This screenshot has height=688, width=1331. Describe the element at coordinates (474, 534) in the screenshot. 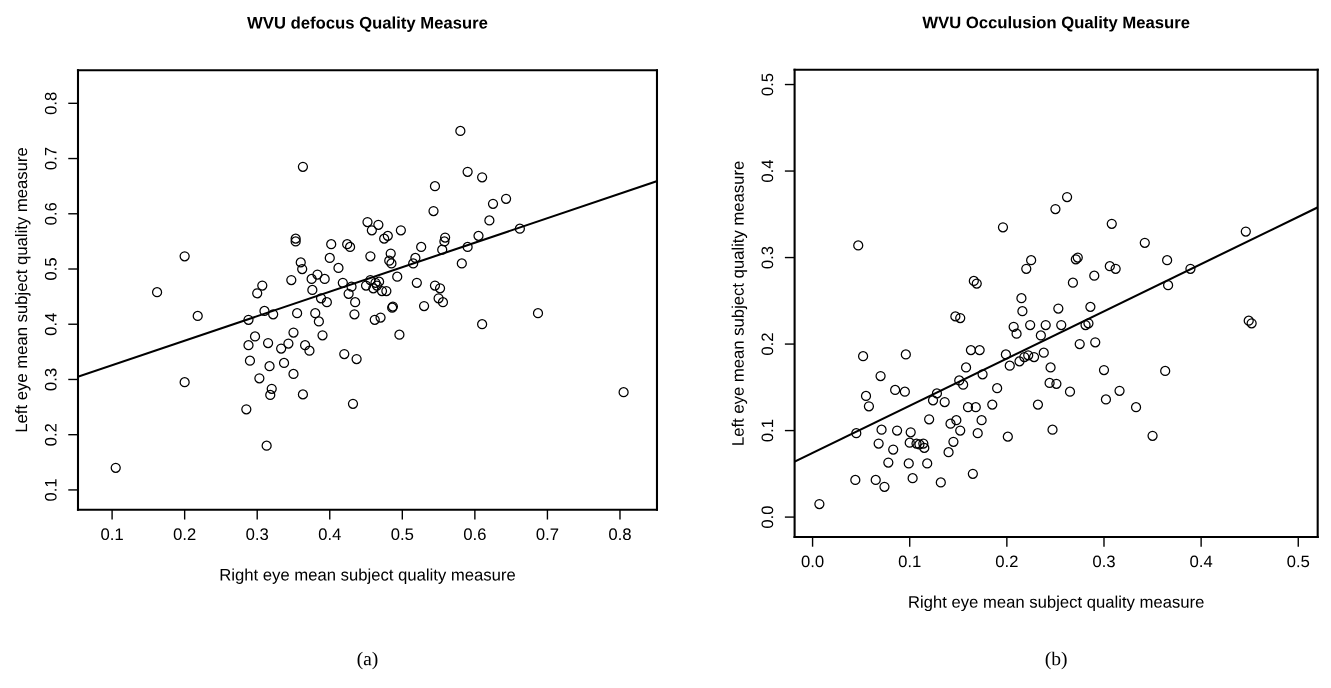

I see `x-tick-label: 0.6` at that location.